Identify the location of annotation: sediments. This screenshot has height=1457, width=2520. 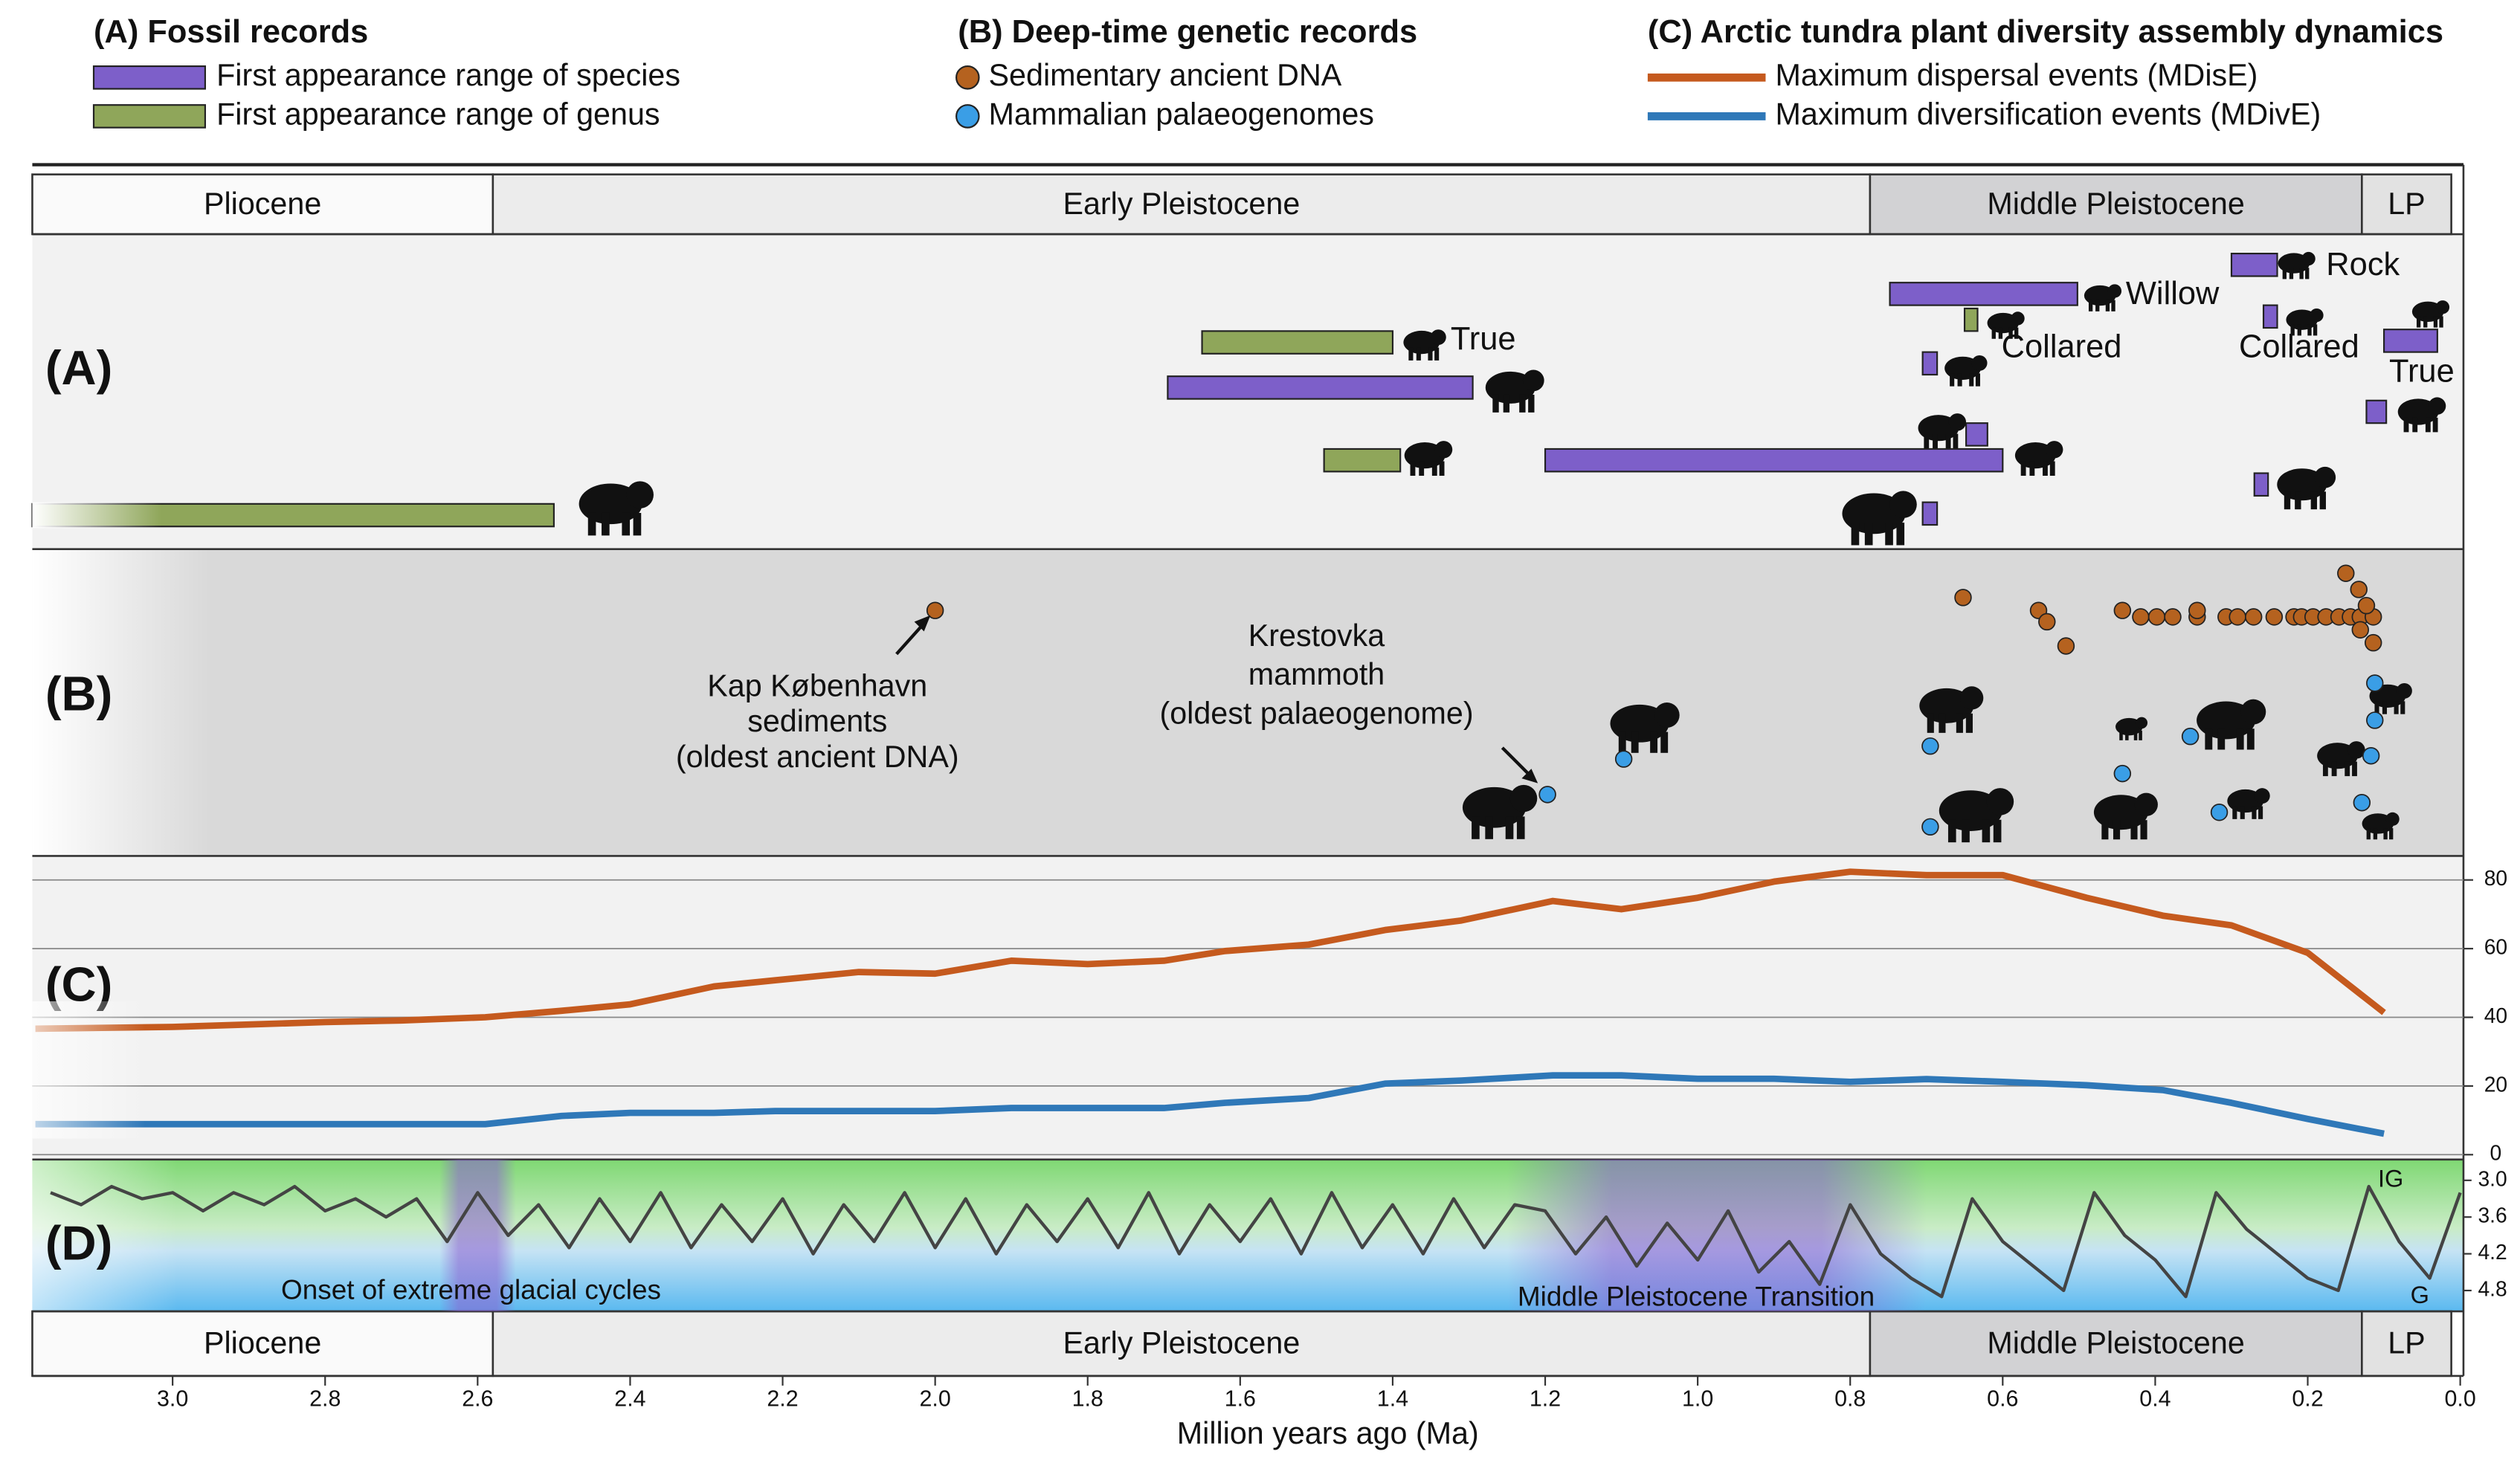
(817, 721).